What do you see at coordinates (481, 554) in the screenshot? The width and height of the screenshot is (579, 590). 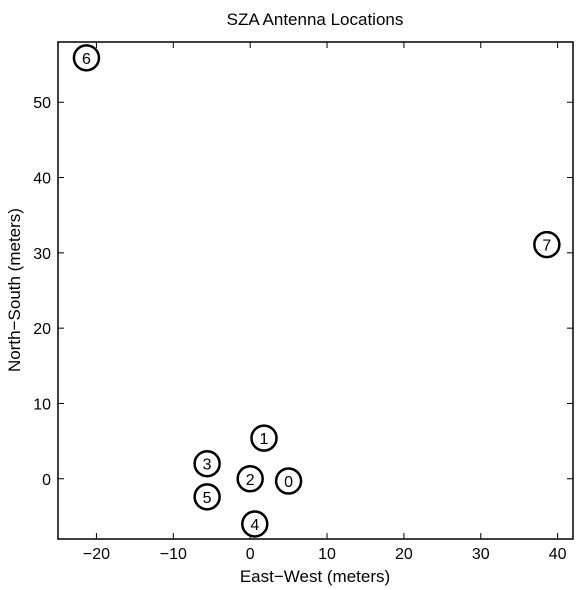 I see `x-tick-label: 30` at bounding box center [481, 554].